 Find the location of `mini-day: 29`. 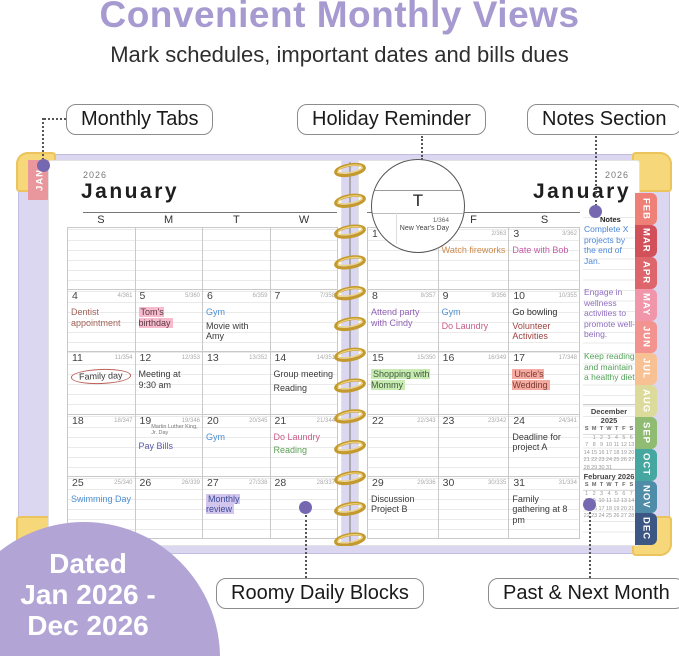

mini-day: 29 is located at coordinates (594, 467).